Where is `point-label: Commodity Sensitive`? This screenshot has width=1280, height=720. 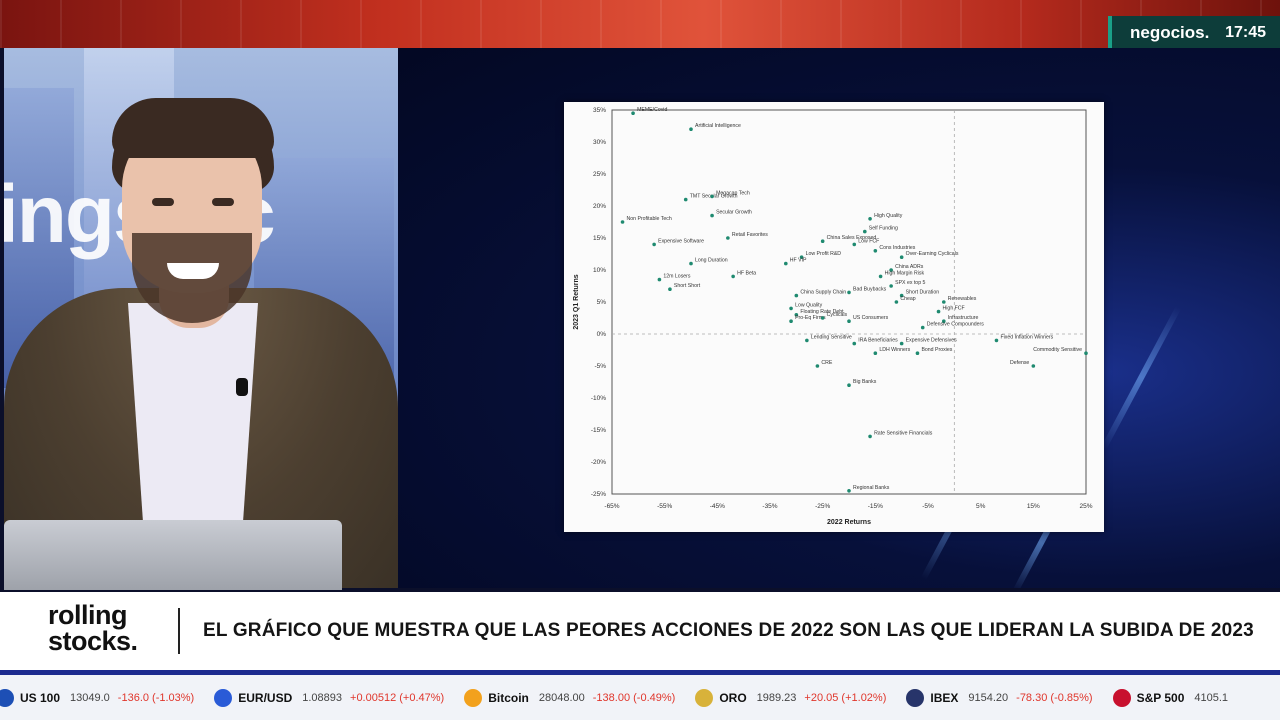
point-label: Commodity Sensitive is located at coordinates (1057, 350).